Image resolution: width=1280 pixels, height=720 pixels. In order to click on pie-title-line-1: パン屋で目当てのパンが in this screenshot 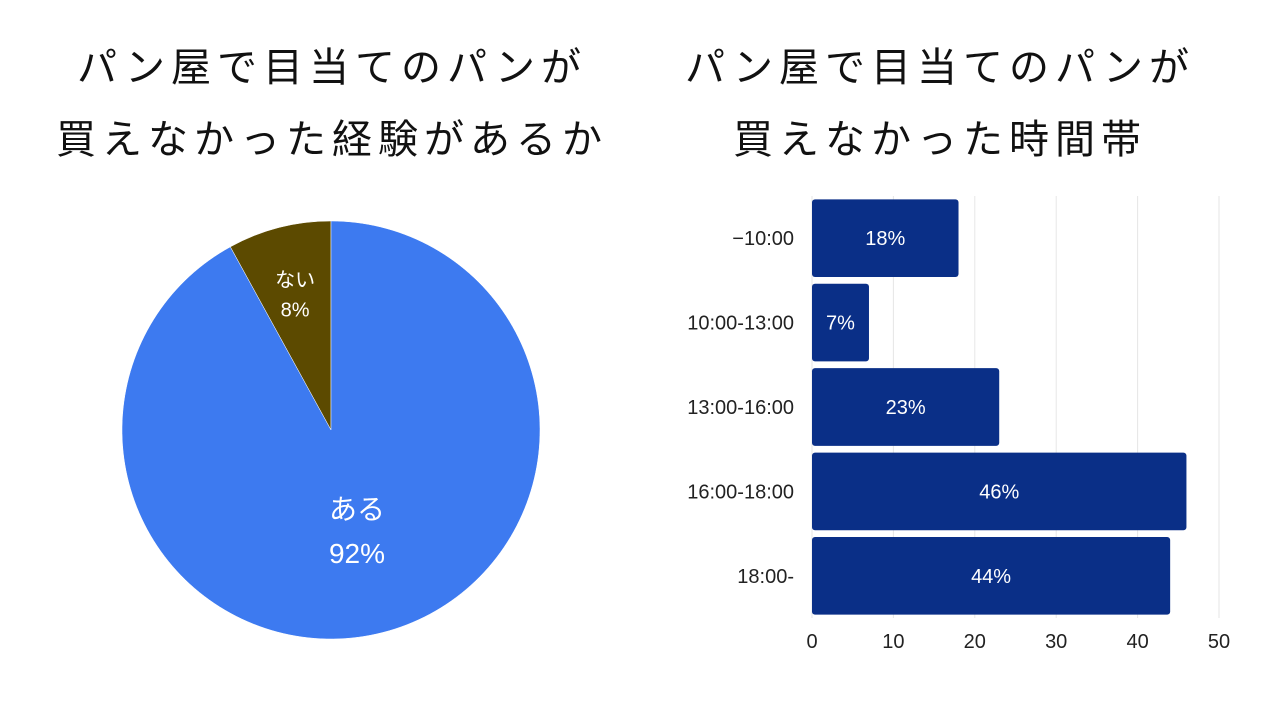, I will do `click(332, 68)`.